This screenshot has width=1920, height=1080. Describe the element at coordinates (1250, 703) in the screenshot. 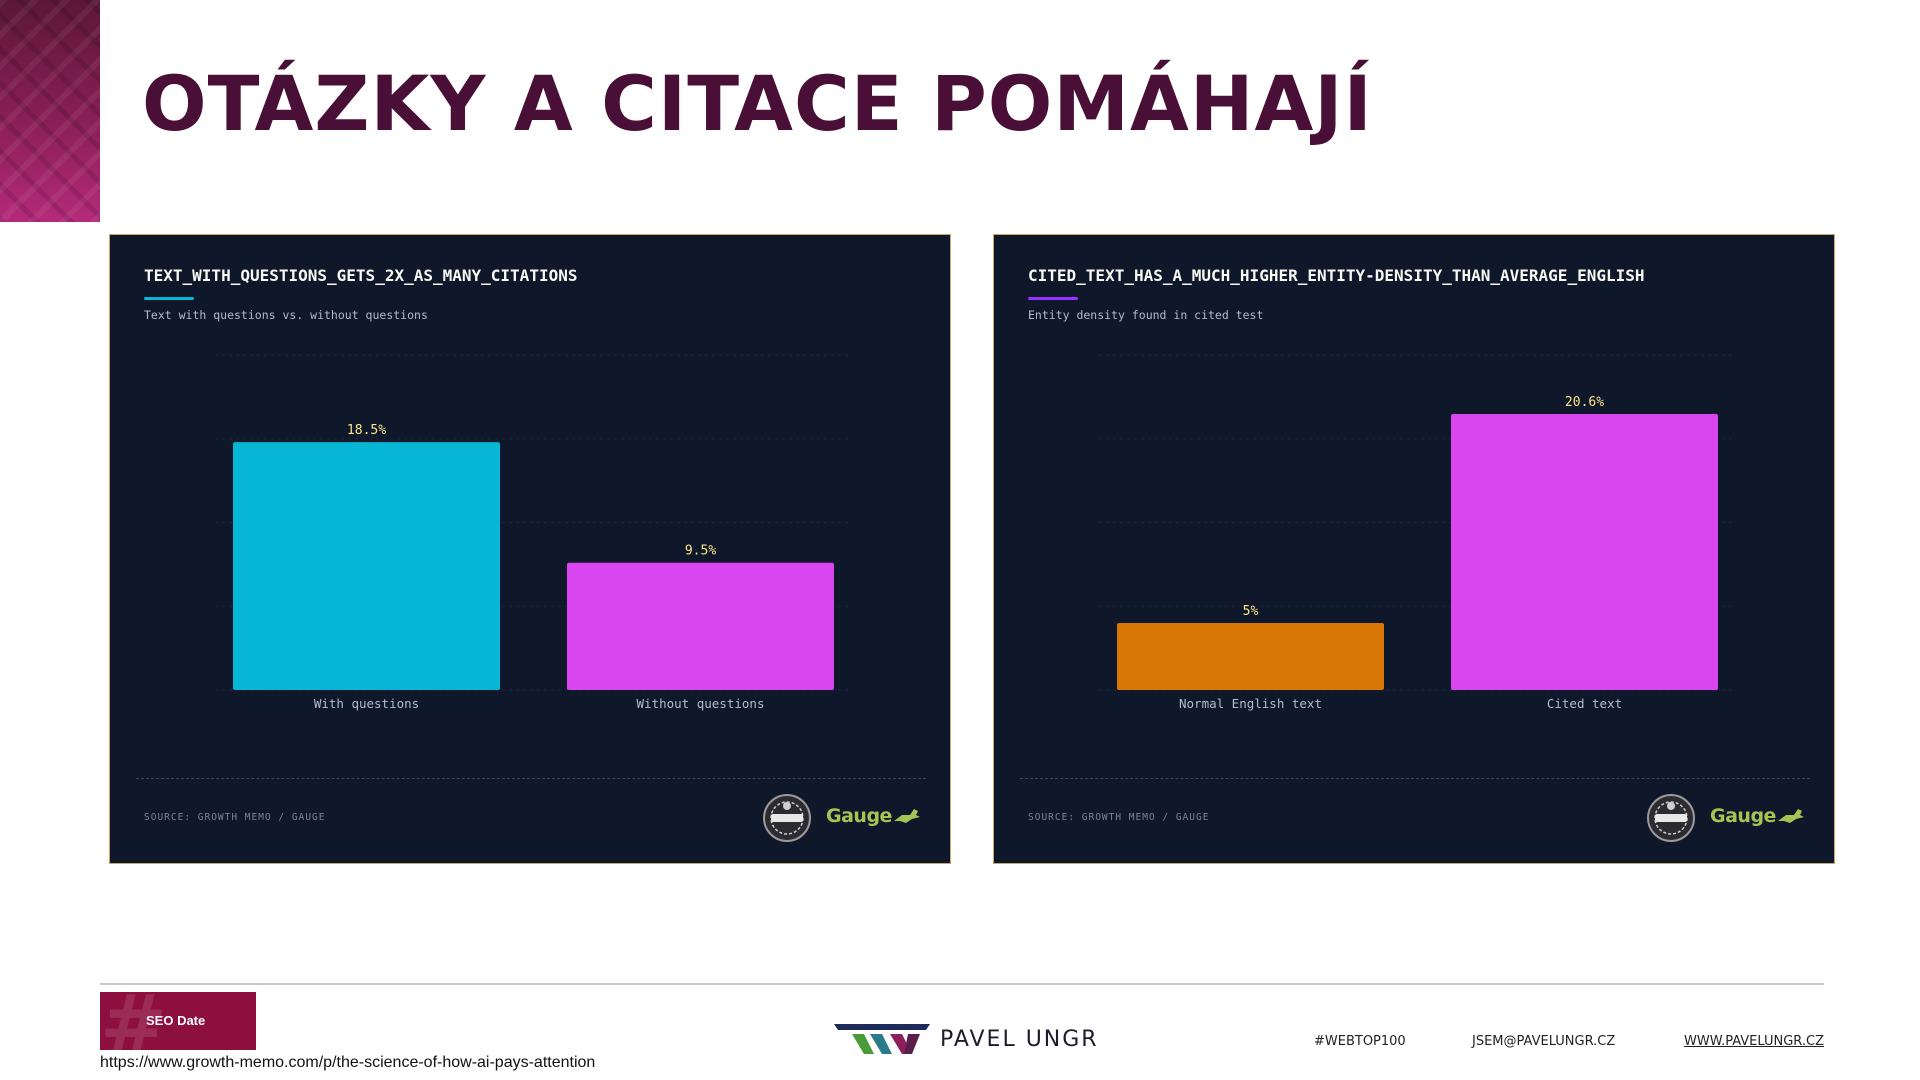

I see `category-label: Normal English text` at that location.